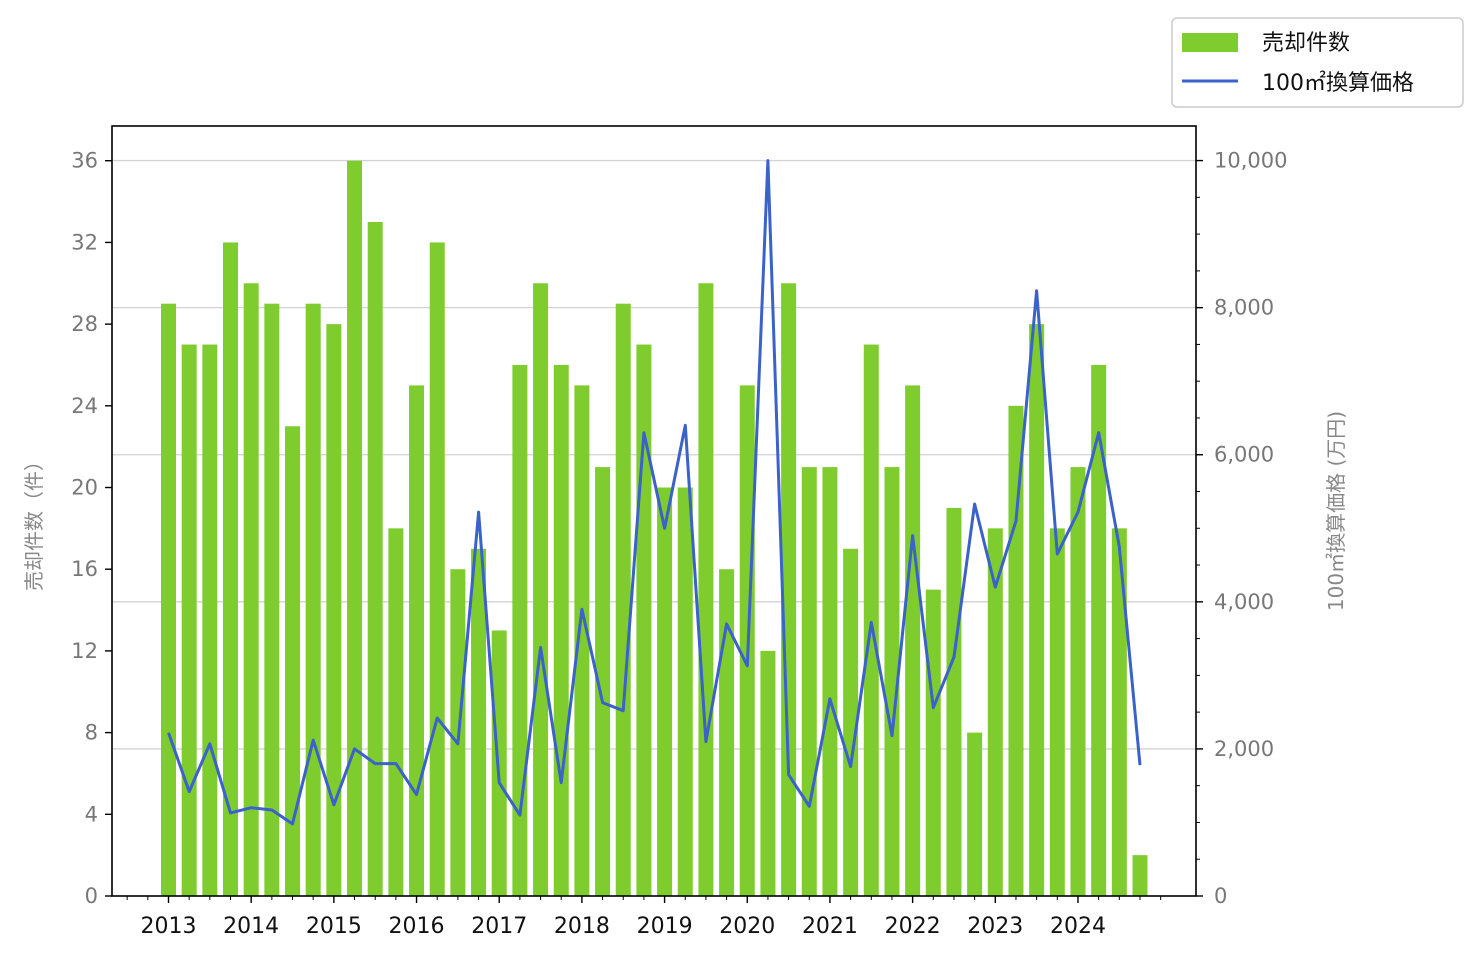 The height and width of the screenshot is (961, 1482). I want to click on x-tick-label: 2024, so click(1078, 926).